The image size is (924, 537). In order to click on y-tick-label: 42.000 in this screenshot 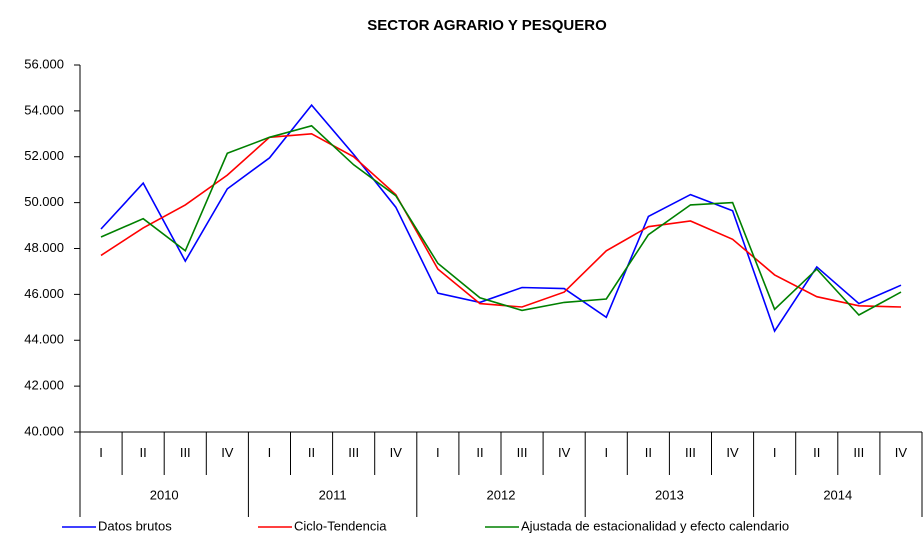, I will do `click(44, 385)`.